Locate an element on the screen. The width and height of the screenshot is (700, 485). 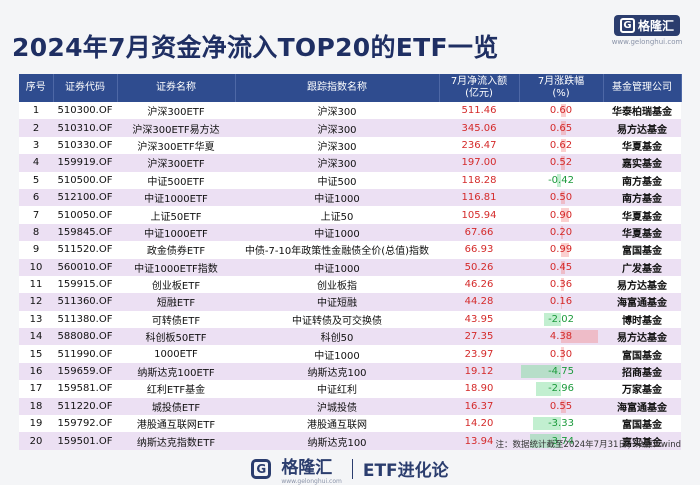
tracking-index: 中债-7-10年政策性金融债全价(总值)指数 is located at coordinates (337, 250).